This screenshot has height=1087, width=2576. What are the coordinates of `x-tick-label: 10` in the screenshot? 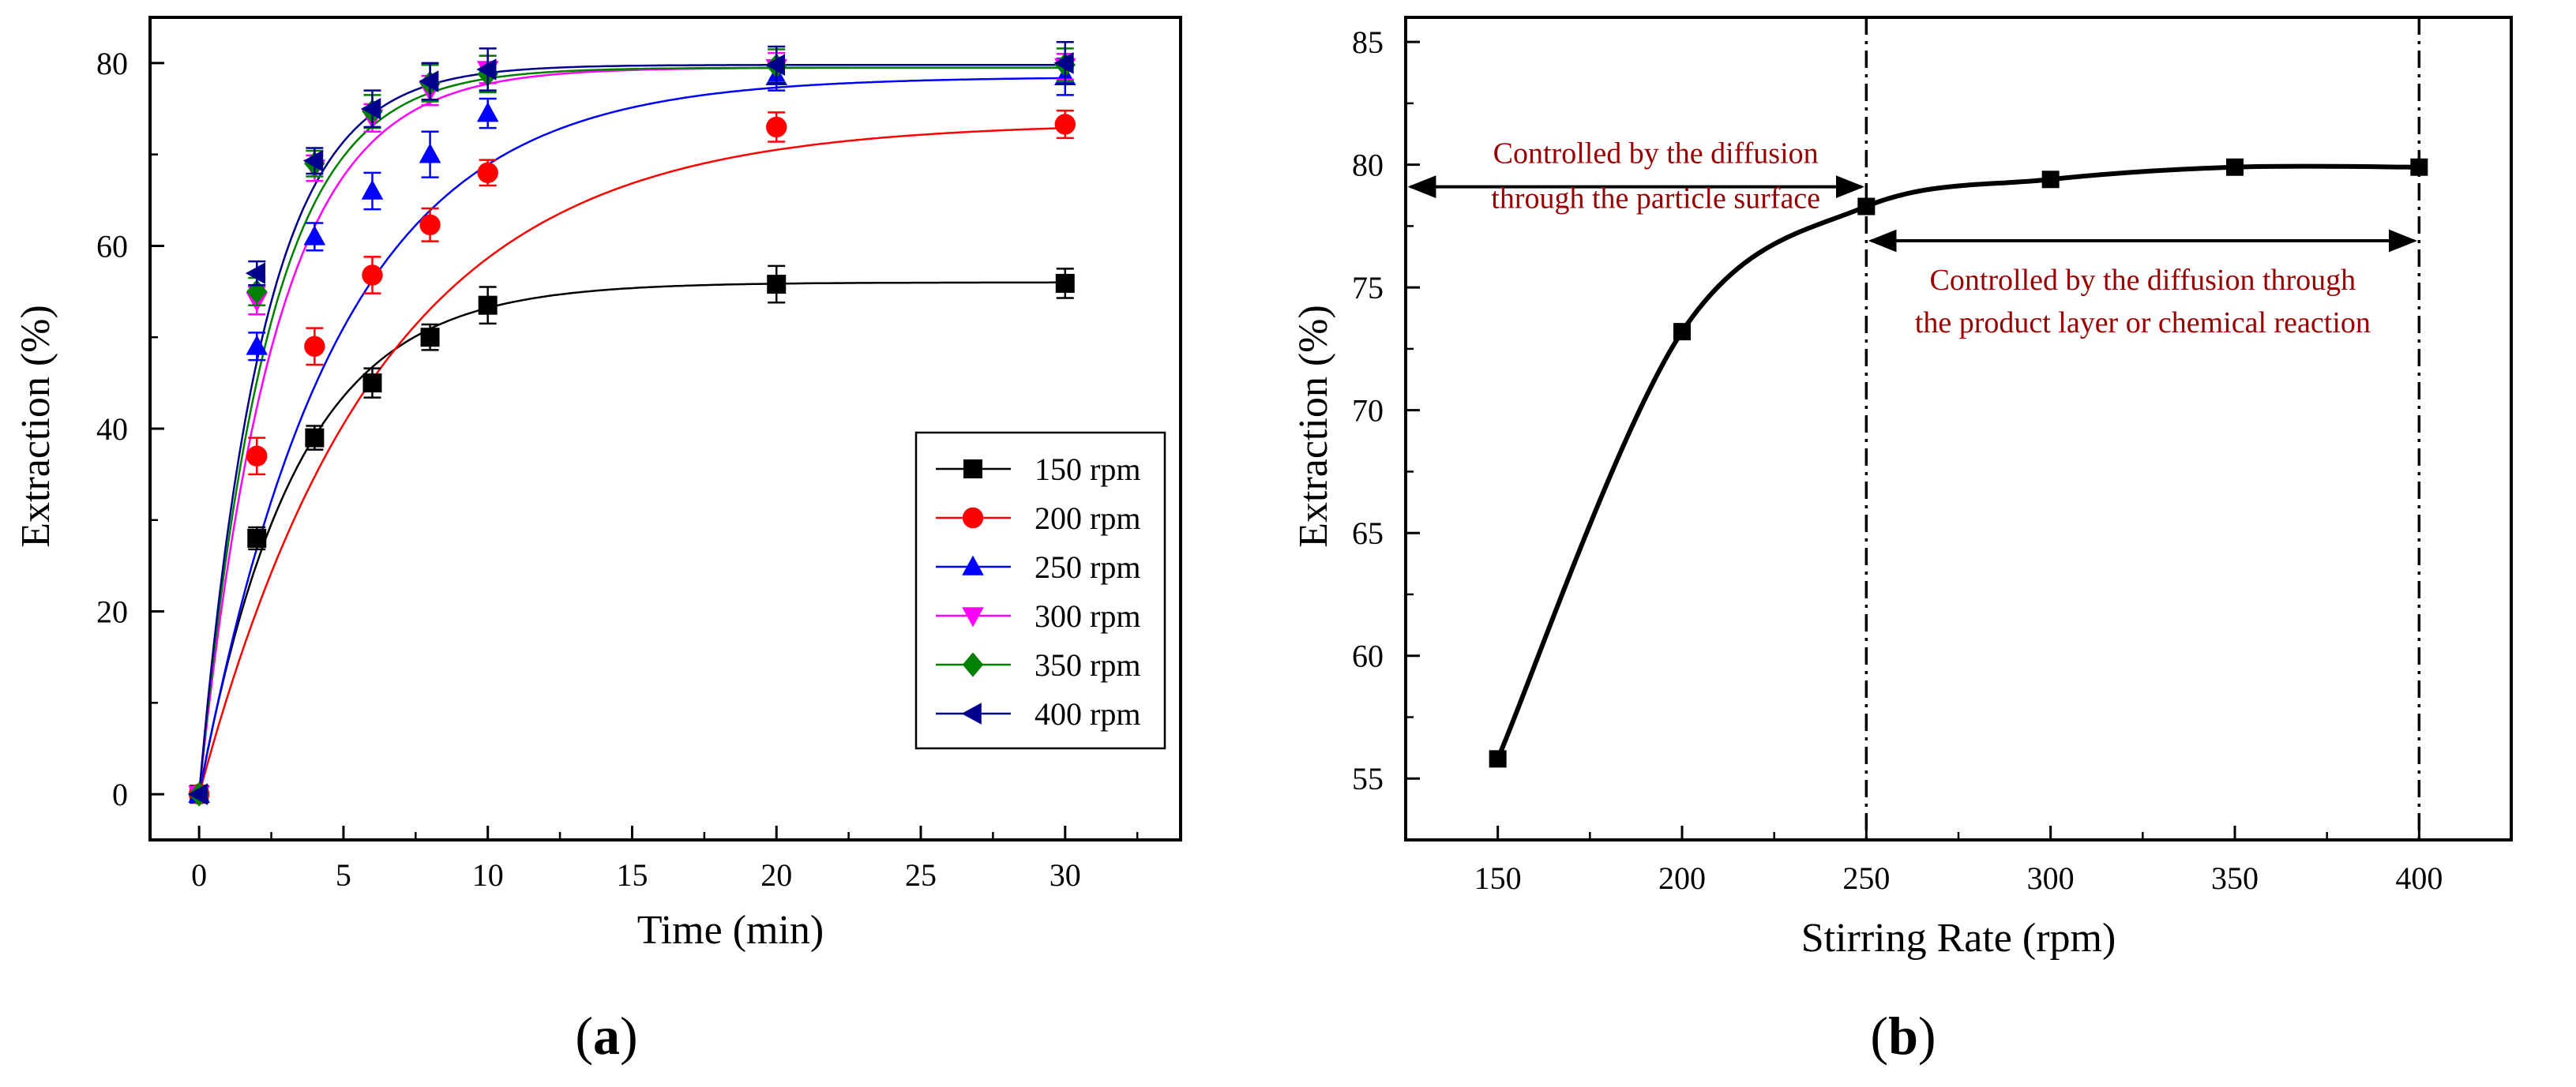 It's located at (488, 875).